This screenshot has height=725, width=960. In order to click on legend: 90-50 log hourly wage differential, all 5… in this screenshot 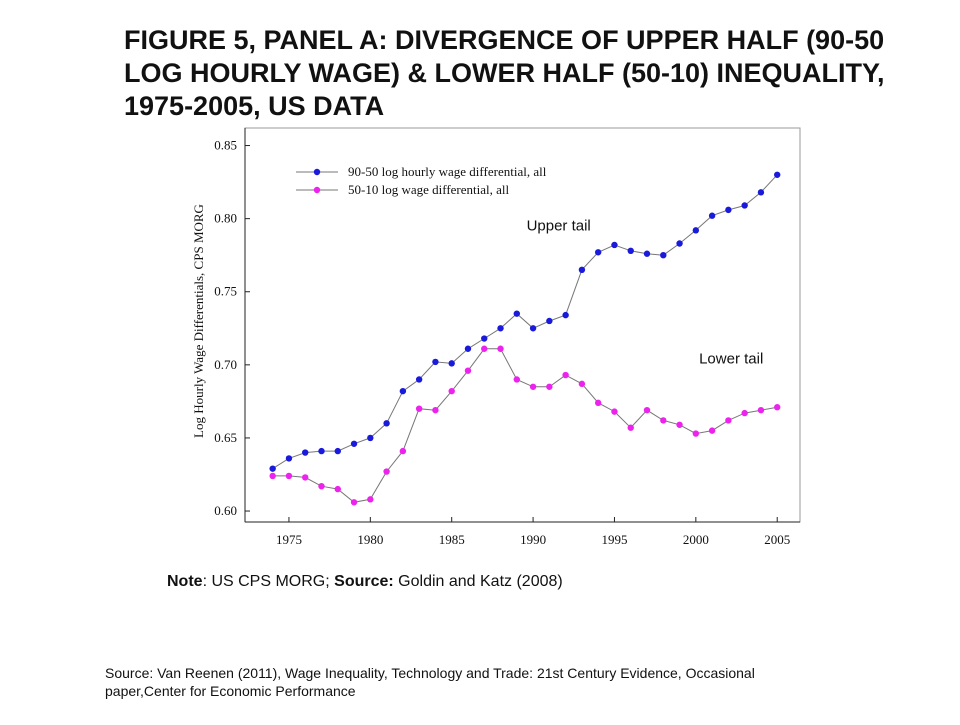, I will do `click(421, 180)`.